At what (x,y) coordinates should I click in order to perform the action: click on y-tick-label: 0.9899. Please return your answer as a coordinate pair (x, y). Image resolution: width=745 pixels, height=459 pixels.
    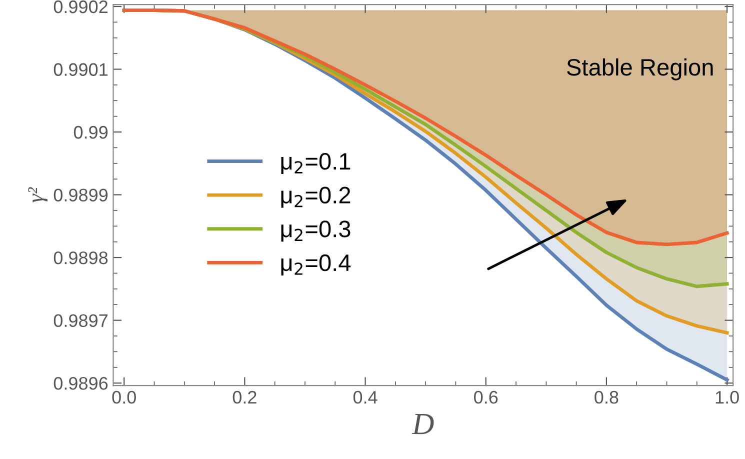
    Looking at the image, I should click on (81, 195).